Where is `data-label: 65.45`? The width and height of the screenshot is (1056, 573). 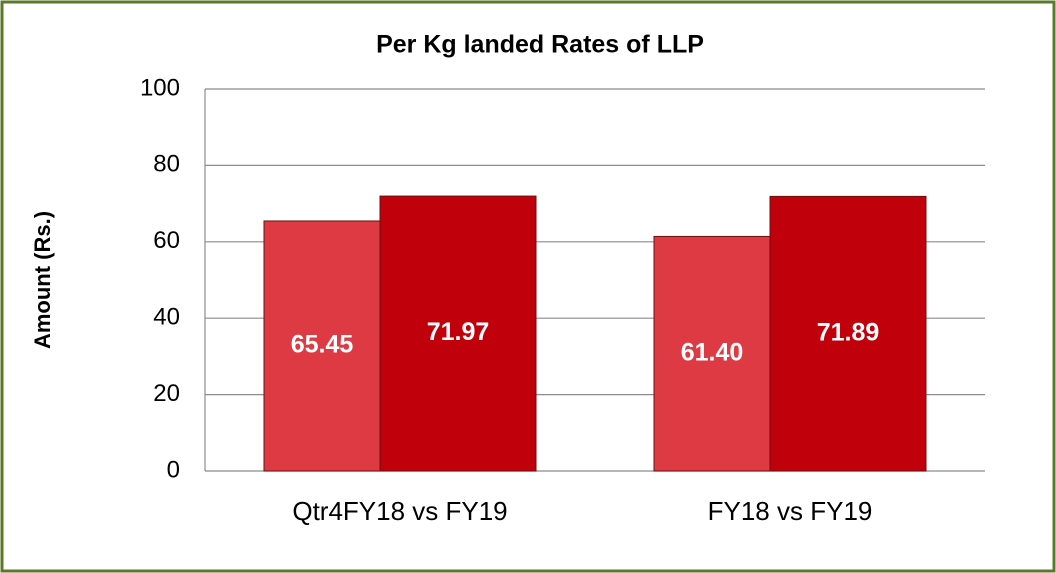 data-label: 65.45 is located at coordinates (322, 345).